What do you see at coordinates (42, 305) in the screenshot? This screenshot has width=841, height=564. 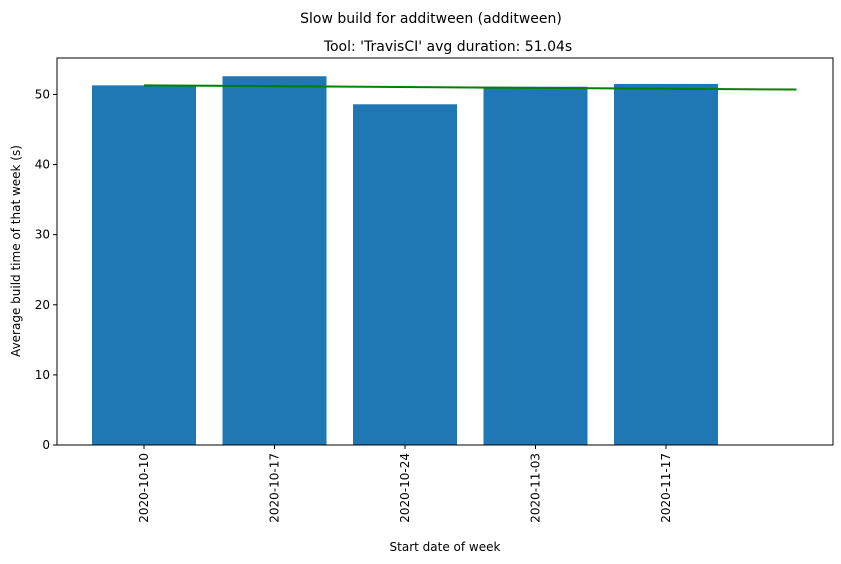 I see `y-tick-label-20: 20` at bounding box center [42, 305].